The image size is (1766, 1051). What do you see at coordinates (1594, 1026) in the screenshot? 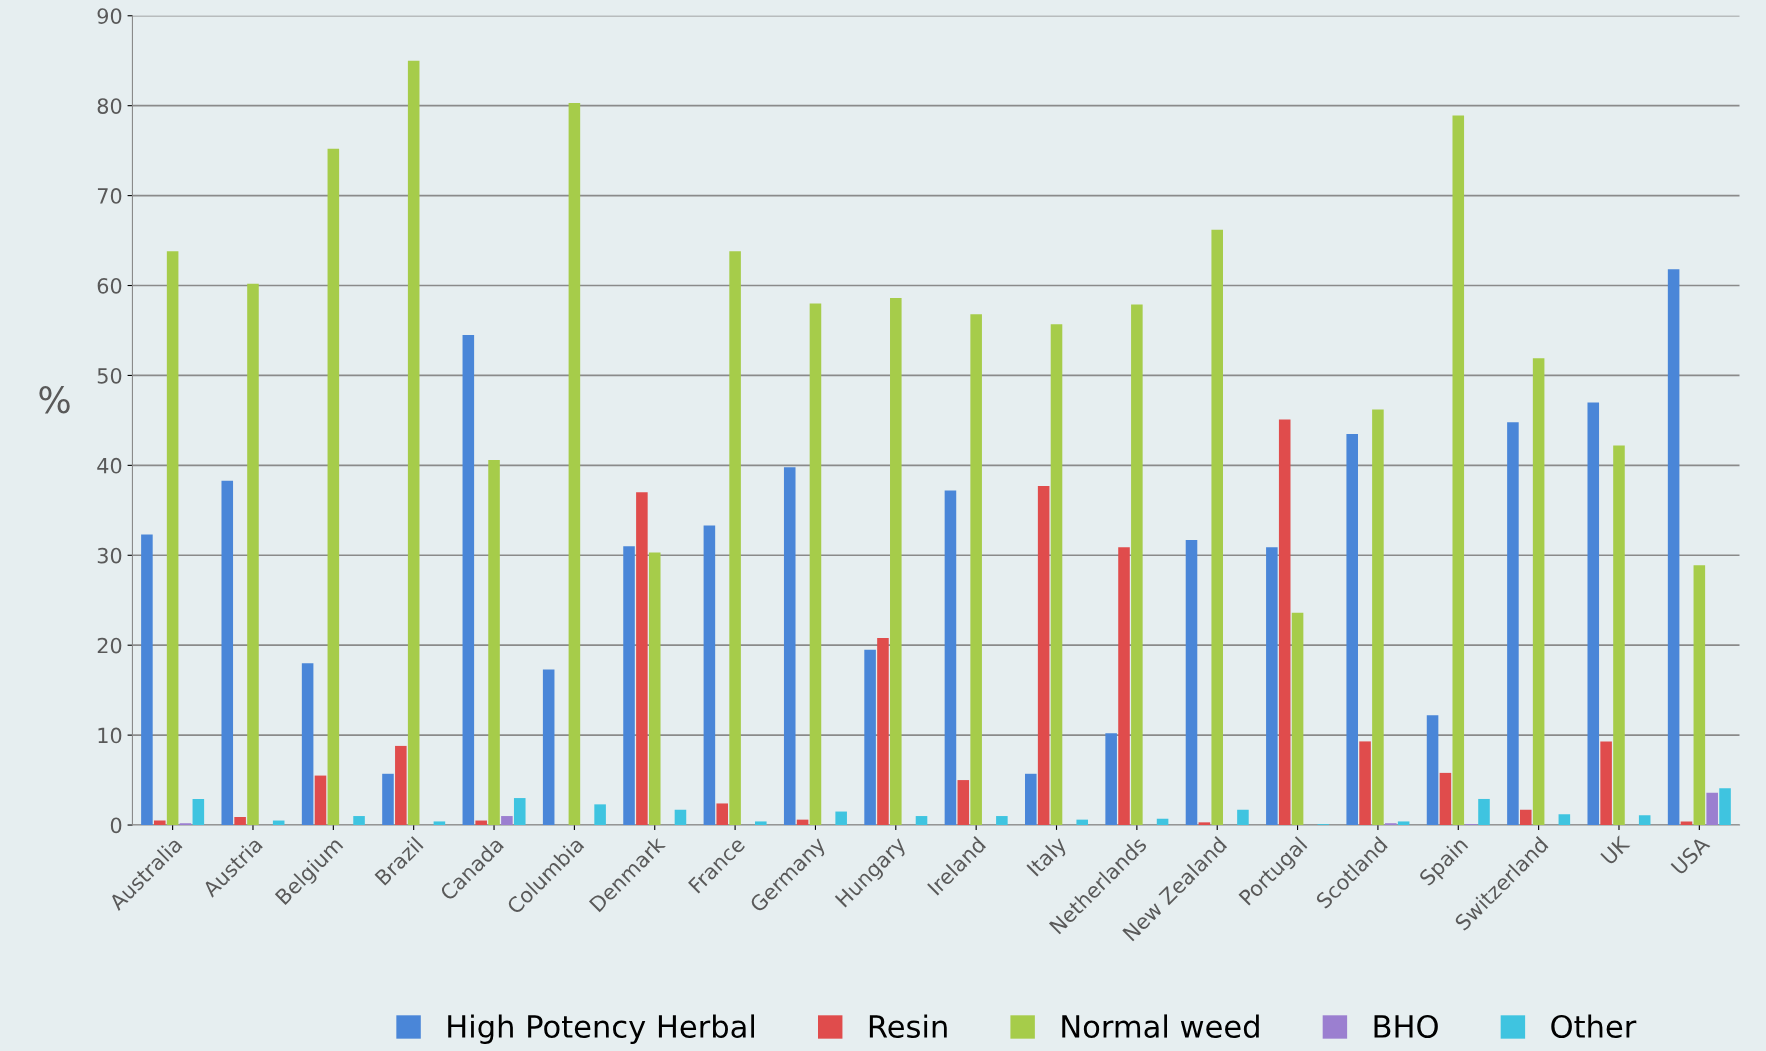
I see `legend-label: Other` at bounding box center [1594, 1026].